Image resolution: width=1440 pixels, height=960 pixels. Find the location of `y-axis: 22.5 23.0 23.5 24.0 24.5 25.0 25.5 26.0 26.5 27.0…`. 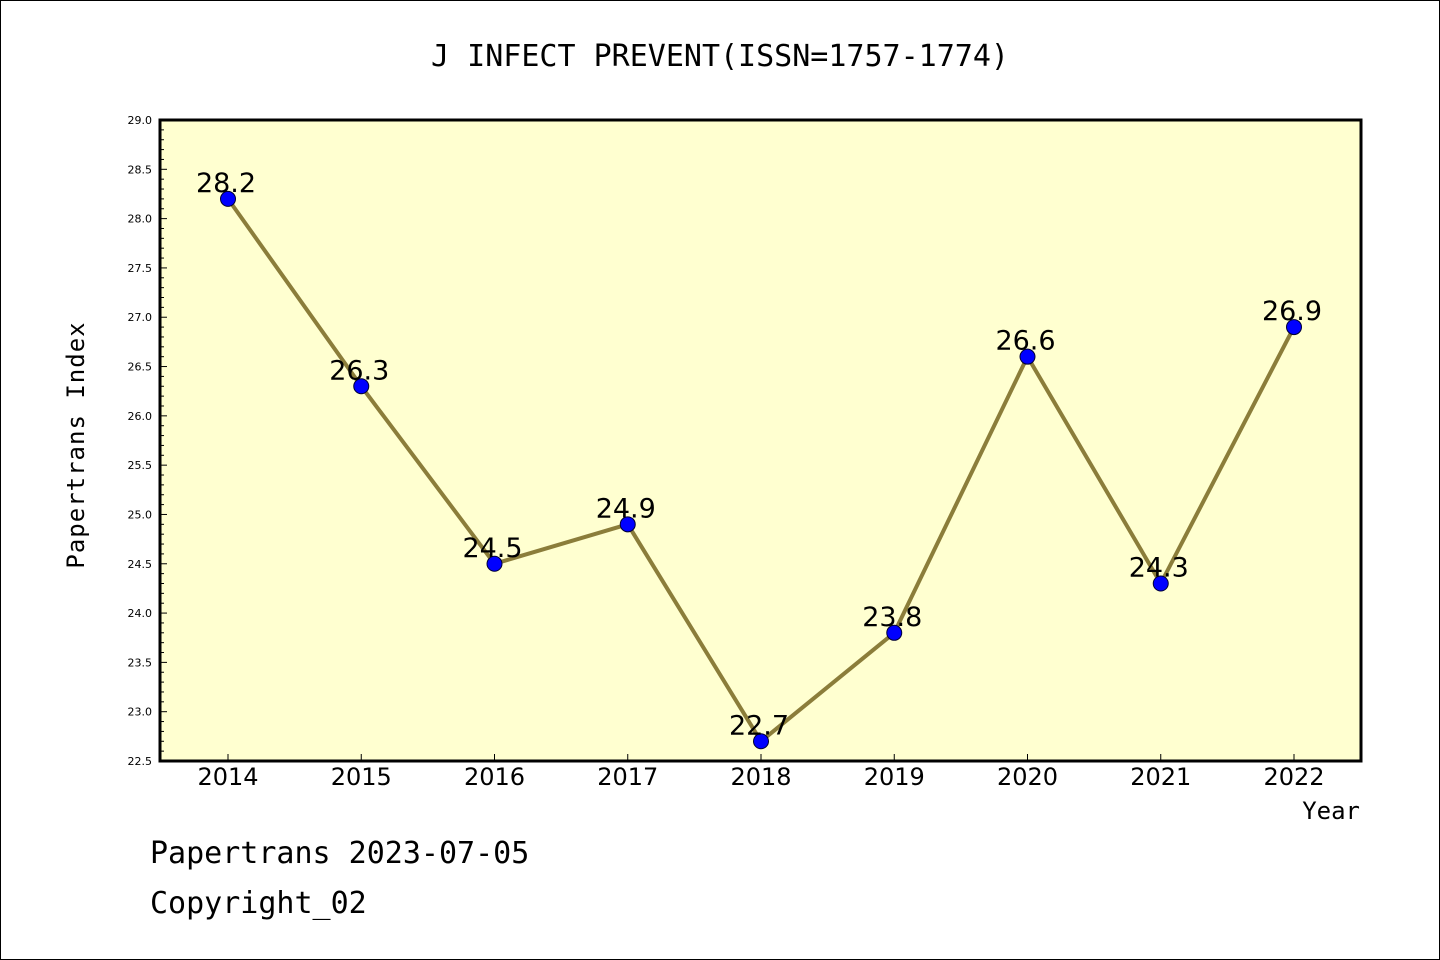

y-axis: 22.5 23.0 23.5 24.0 24.5 25.0 25.5 26.0 26.5 27.0… is located at coordinates (147, 441).